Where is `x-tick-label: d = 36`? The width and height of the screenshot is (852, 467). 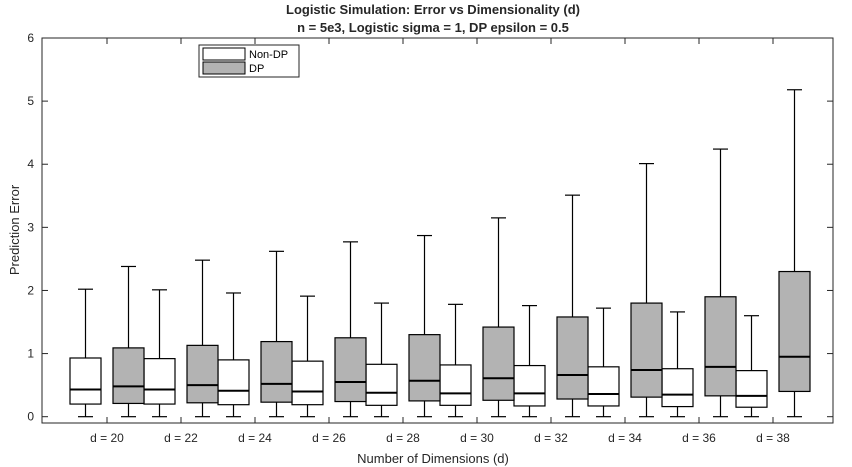
x-tick-label: d = 36 is located at coordinates (699, 438).